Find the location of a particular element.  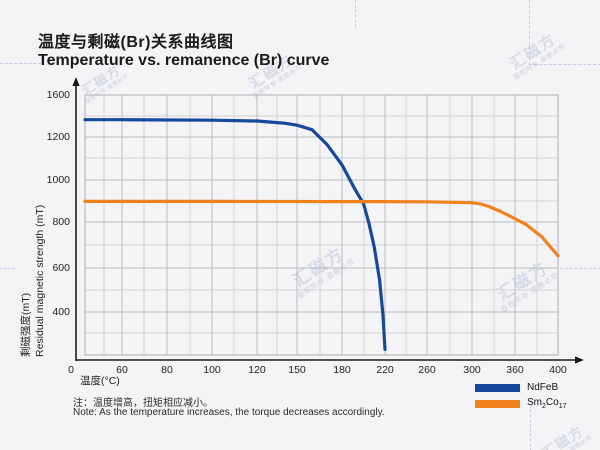

y-axis-title-zh: 剩磁强度(mT) is located at coordinates (26, 324).